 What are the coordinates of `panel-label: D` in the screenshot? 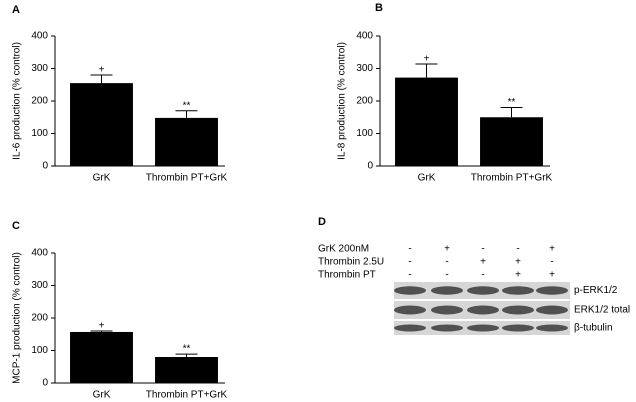 It's located at (322, 222).